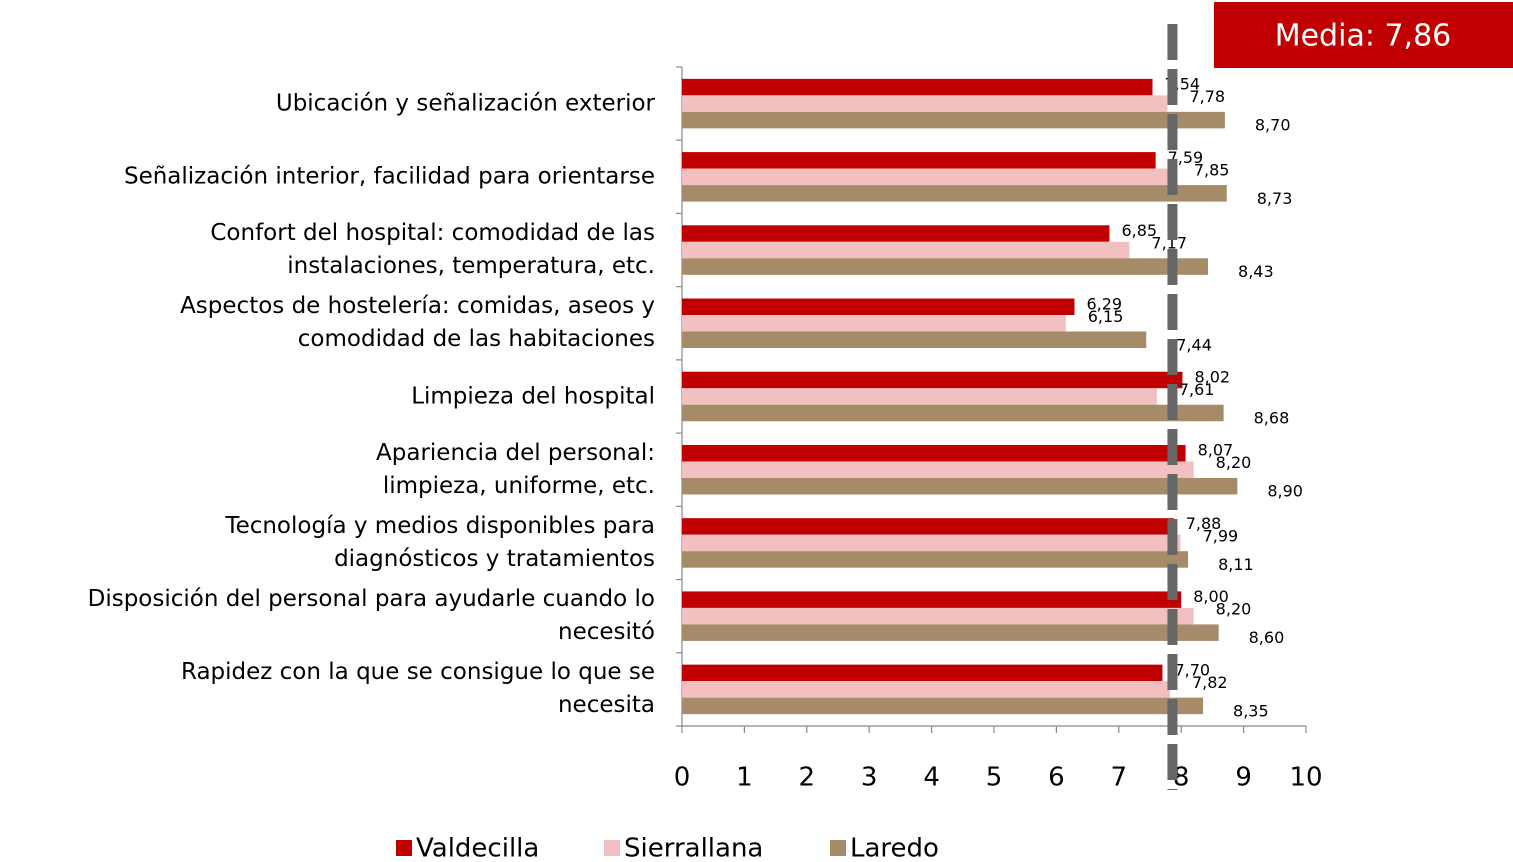 This screenshot has width=1513, height=862. I want to click on x-tick-label: 4, so click(931, 778).